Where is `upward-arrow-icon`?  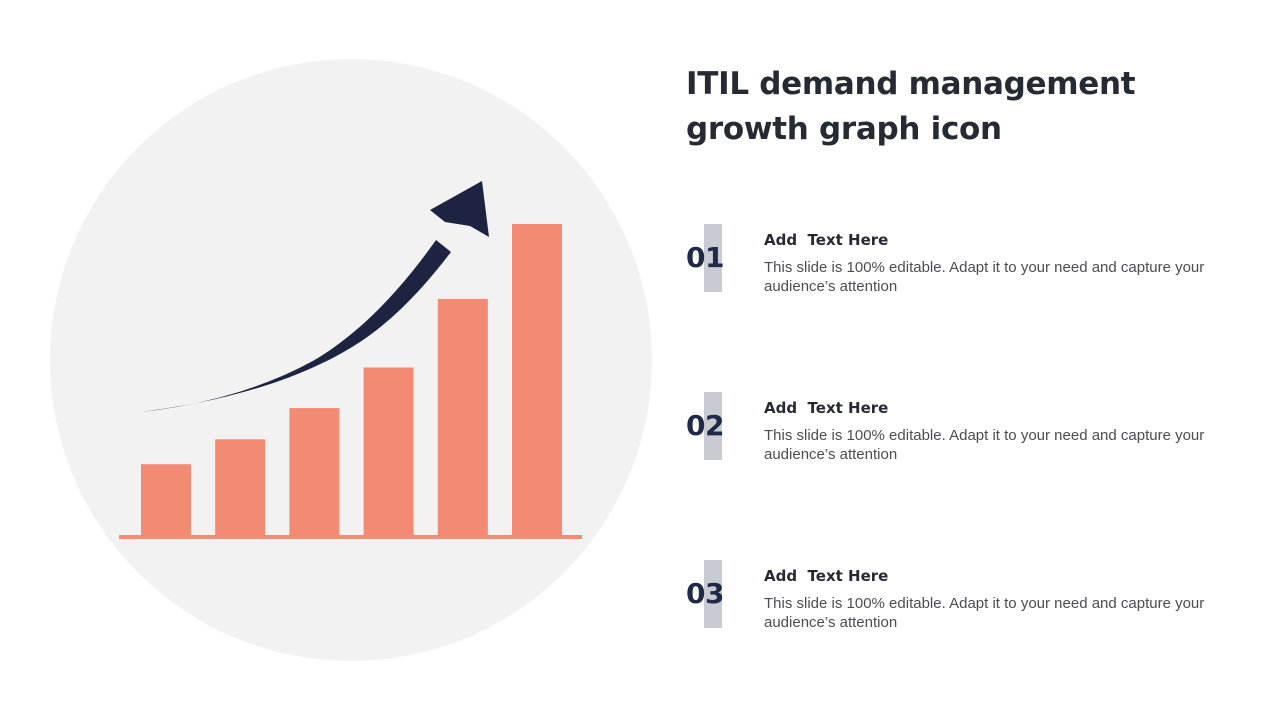
upward-arrow-icon is located at coordinates (315, 296).